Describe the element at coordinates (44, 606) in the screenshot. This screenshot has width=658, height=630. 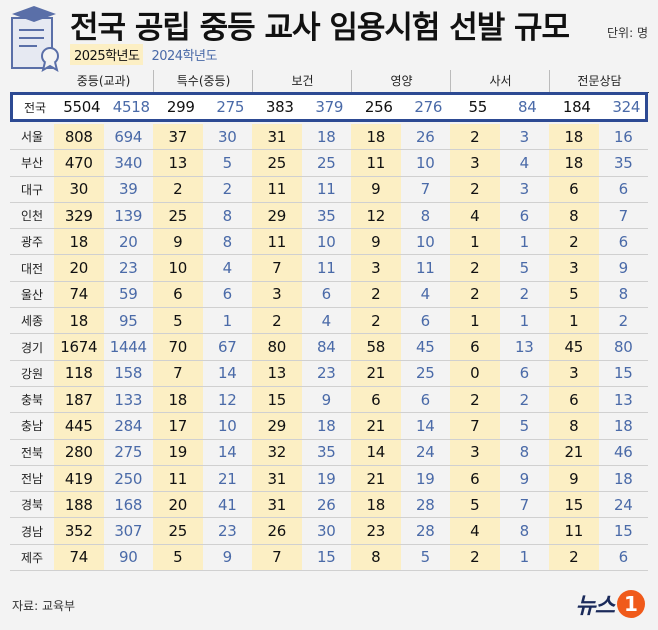
I see `source-label: 자료: 교육부` at that location.